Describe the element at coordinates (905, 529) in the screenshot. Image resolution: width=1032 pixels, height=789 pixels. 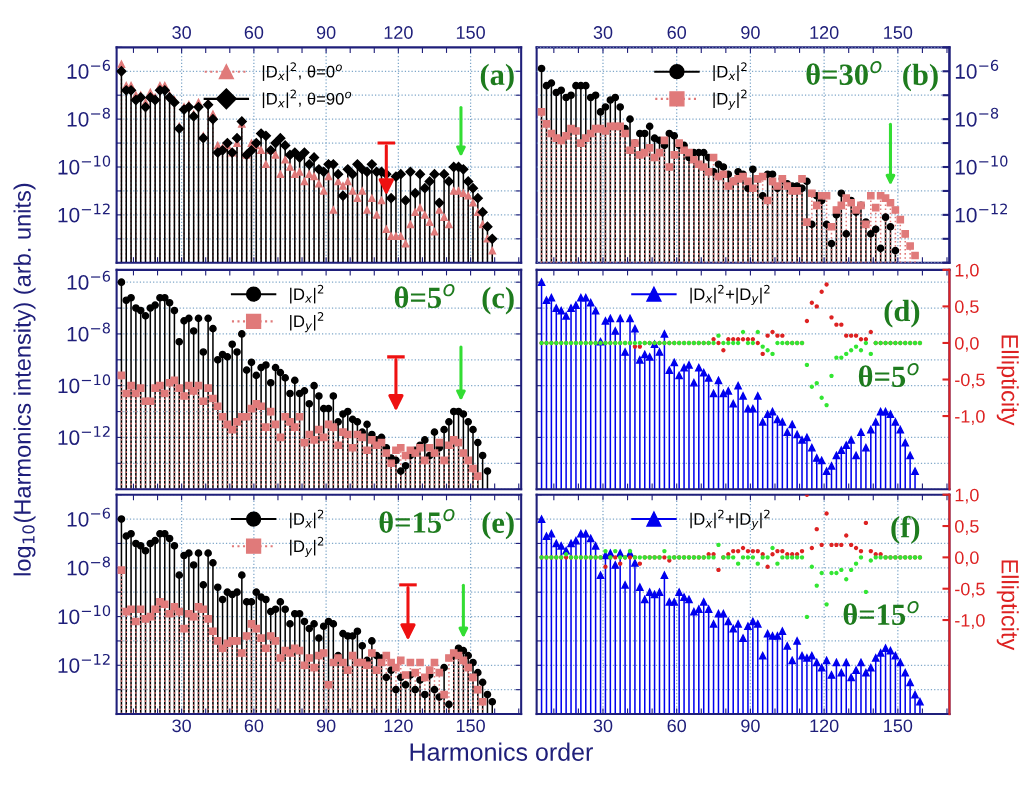
I see `annotation: (f)` at that location.